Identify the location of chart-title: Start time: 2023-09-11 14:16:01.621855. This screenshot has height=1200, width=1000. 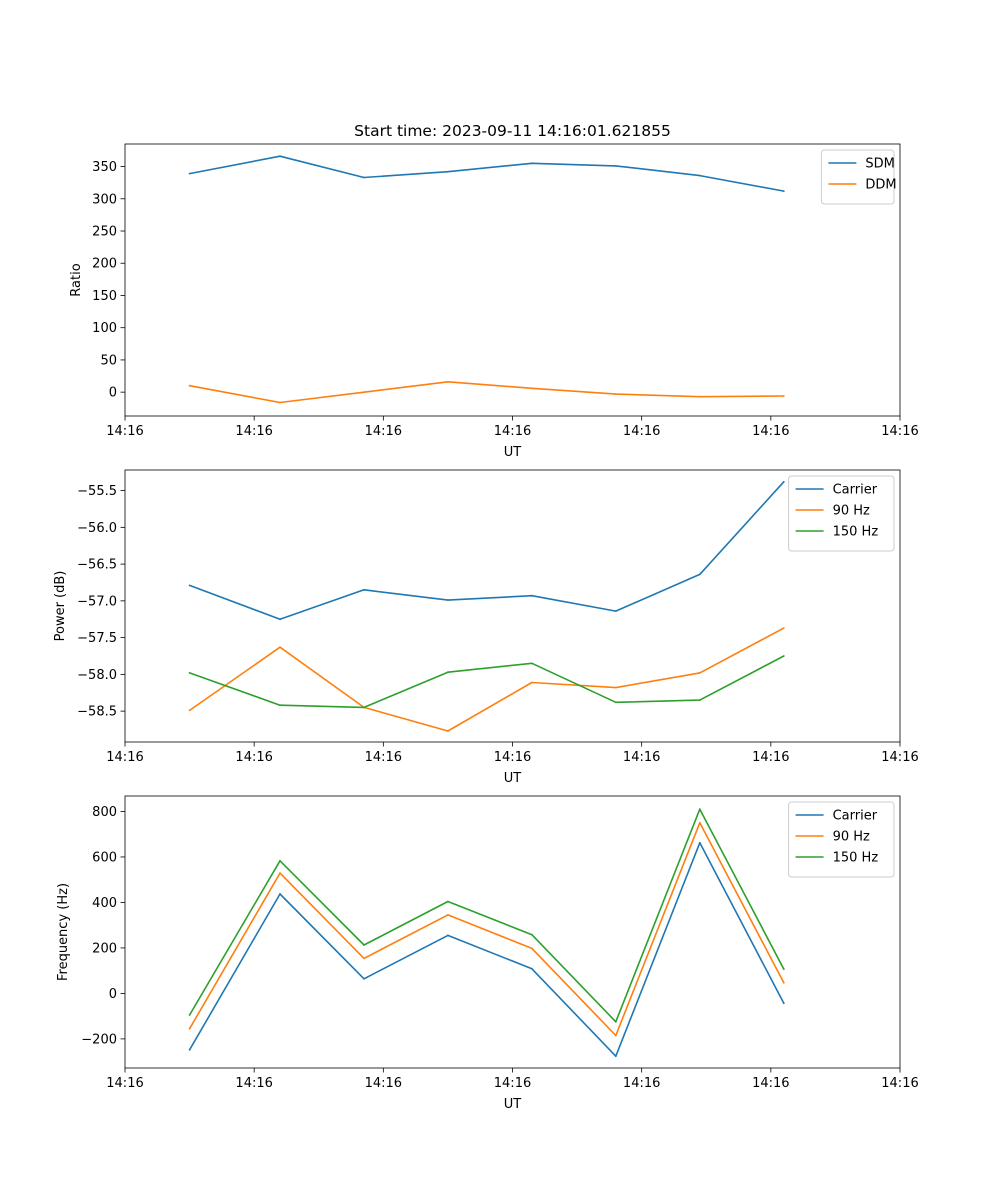
(512, 131).